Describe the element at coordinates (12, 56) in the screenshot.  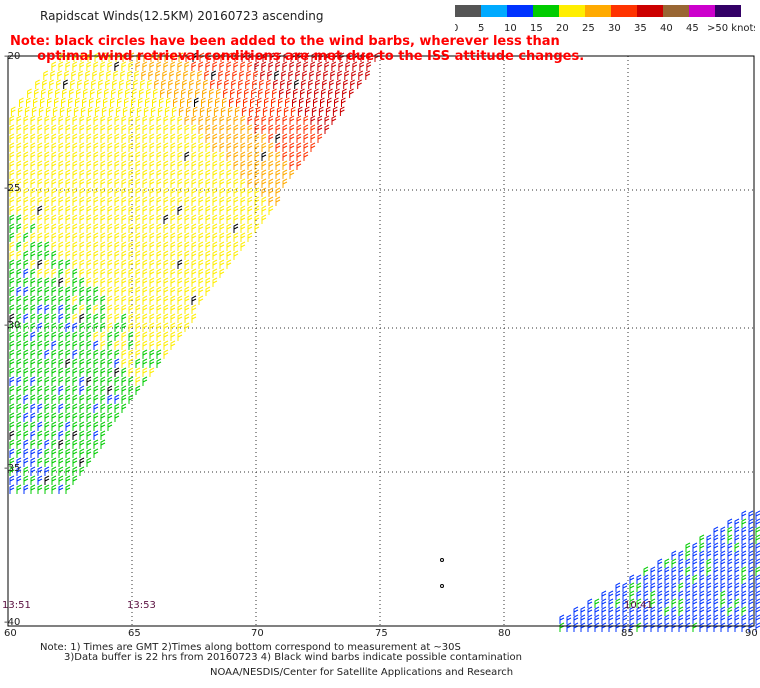
I see `y-tick-20: -20` at that location.